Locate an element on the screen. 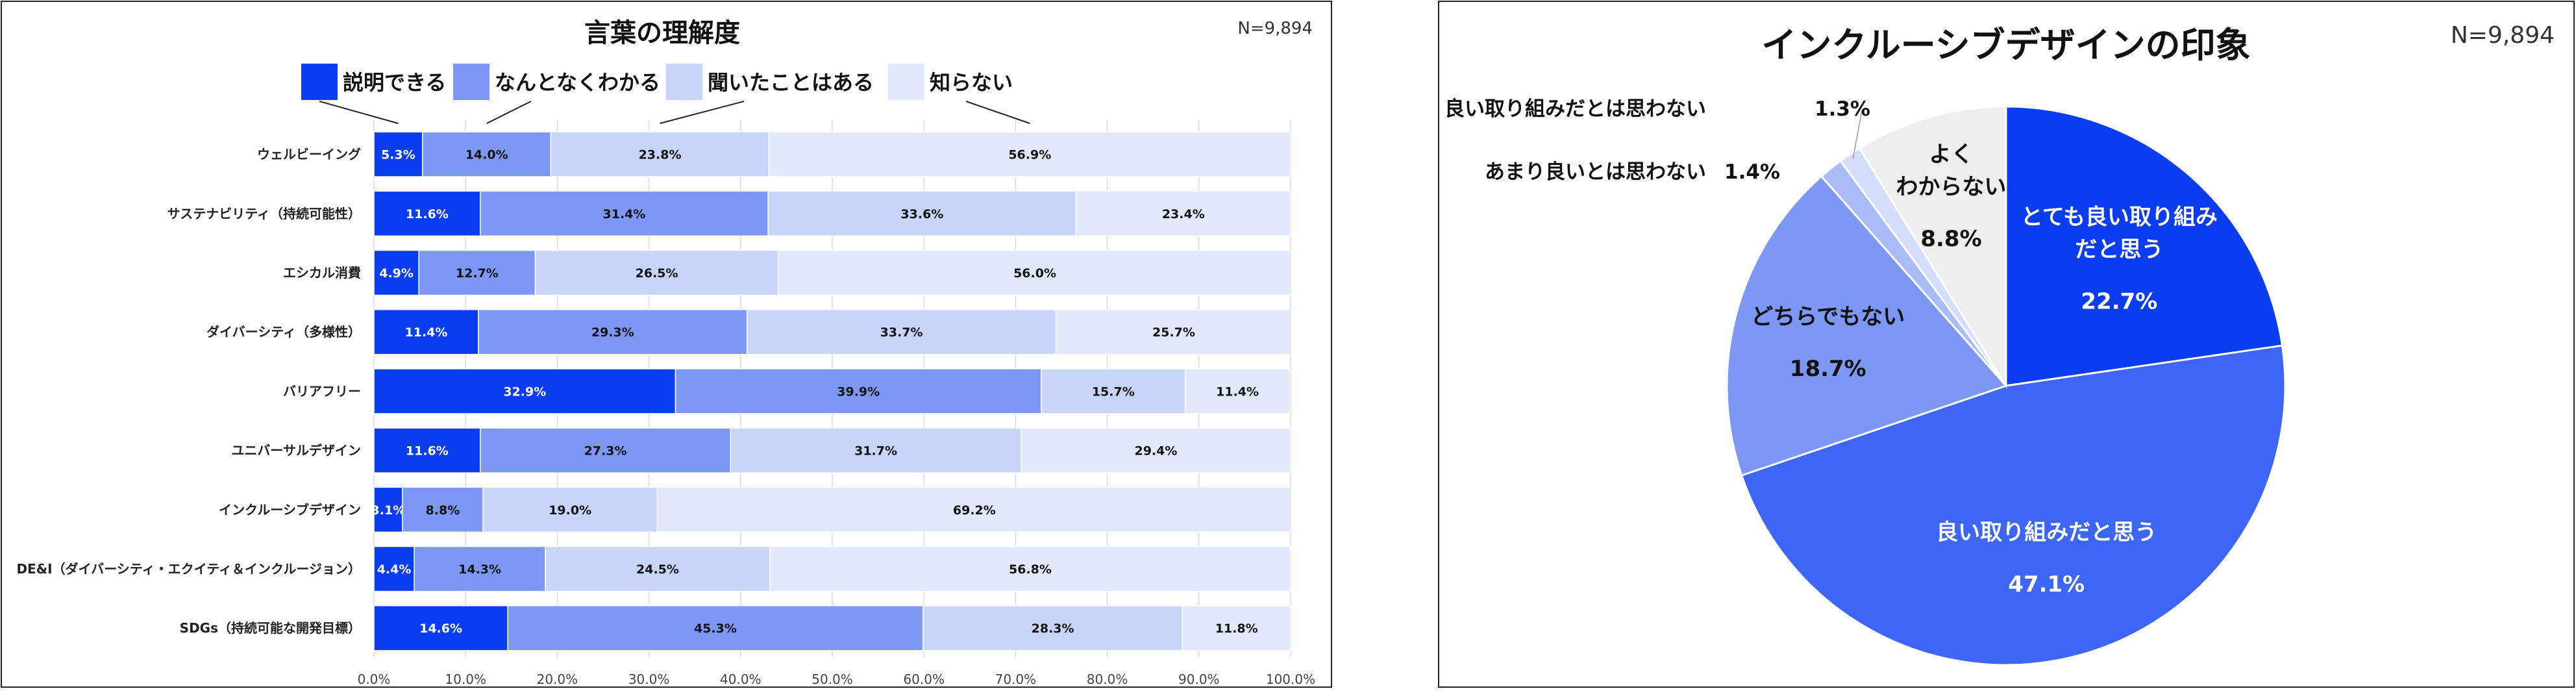 This screenshot has width=2576, height=691. category-label: バリアフリー is located at coordinates (322, 391).